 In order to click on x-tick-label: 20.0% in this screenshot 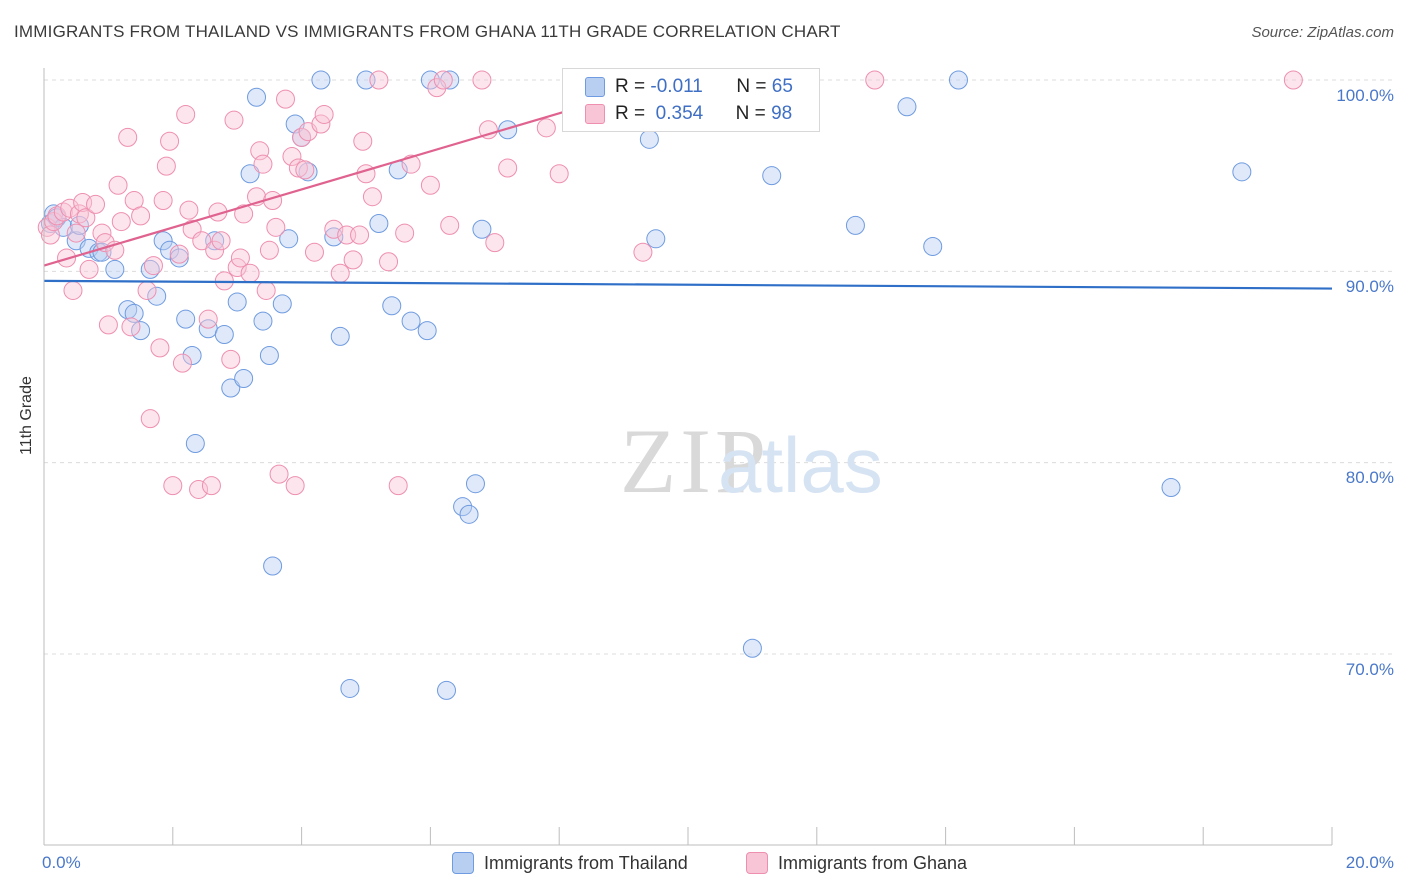, I will do `click(1369, 862)`.